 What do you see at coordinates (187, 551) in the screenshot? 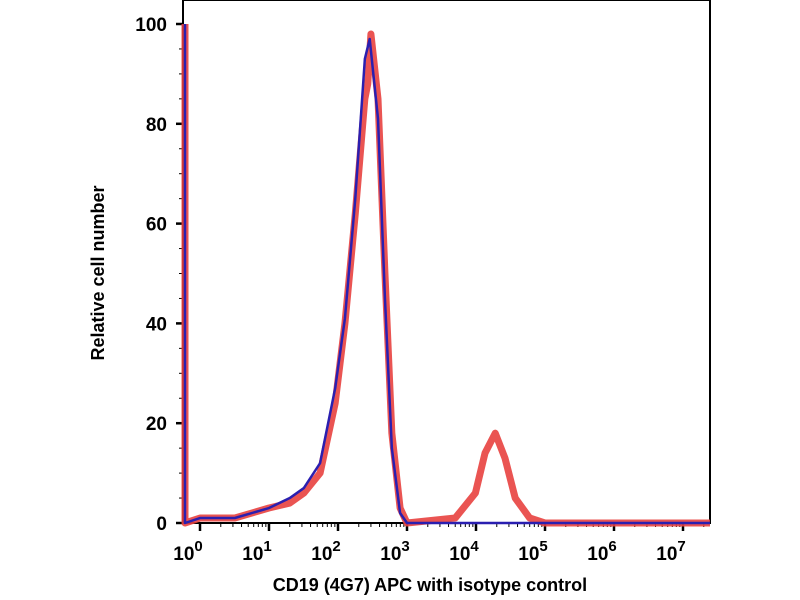
I see `x-tick-label: 10⁰` at bounding box center [187, 551].